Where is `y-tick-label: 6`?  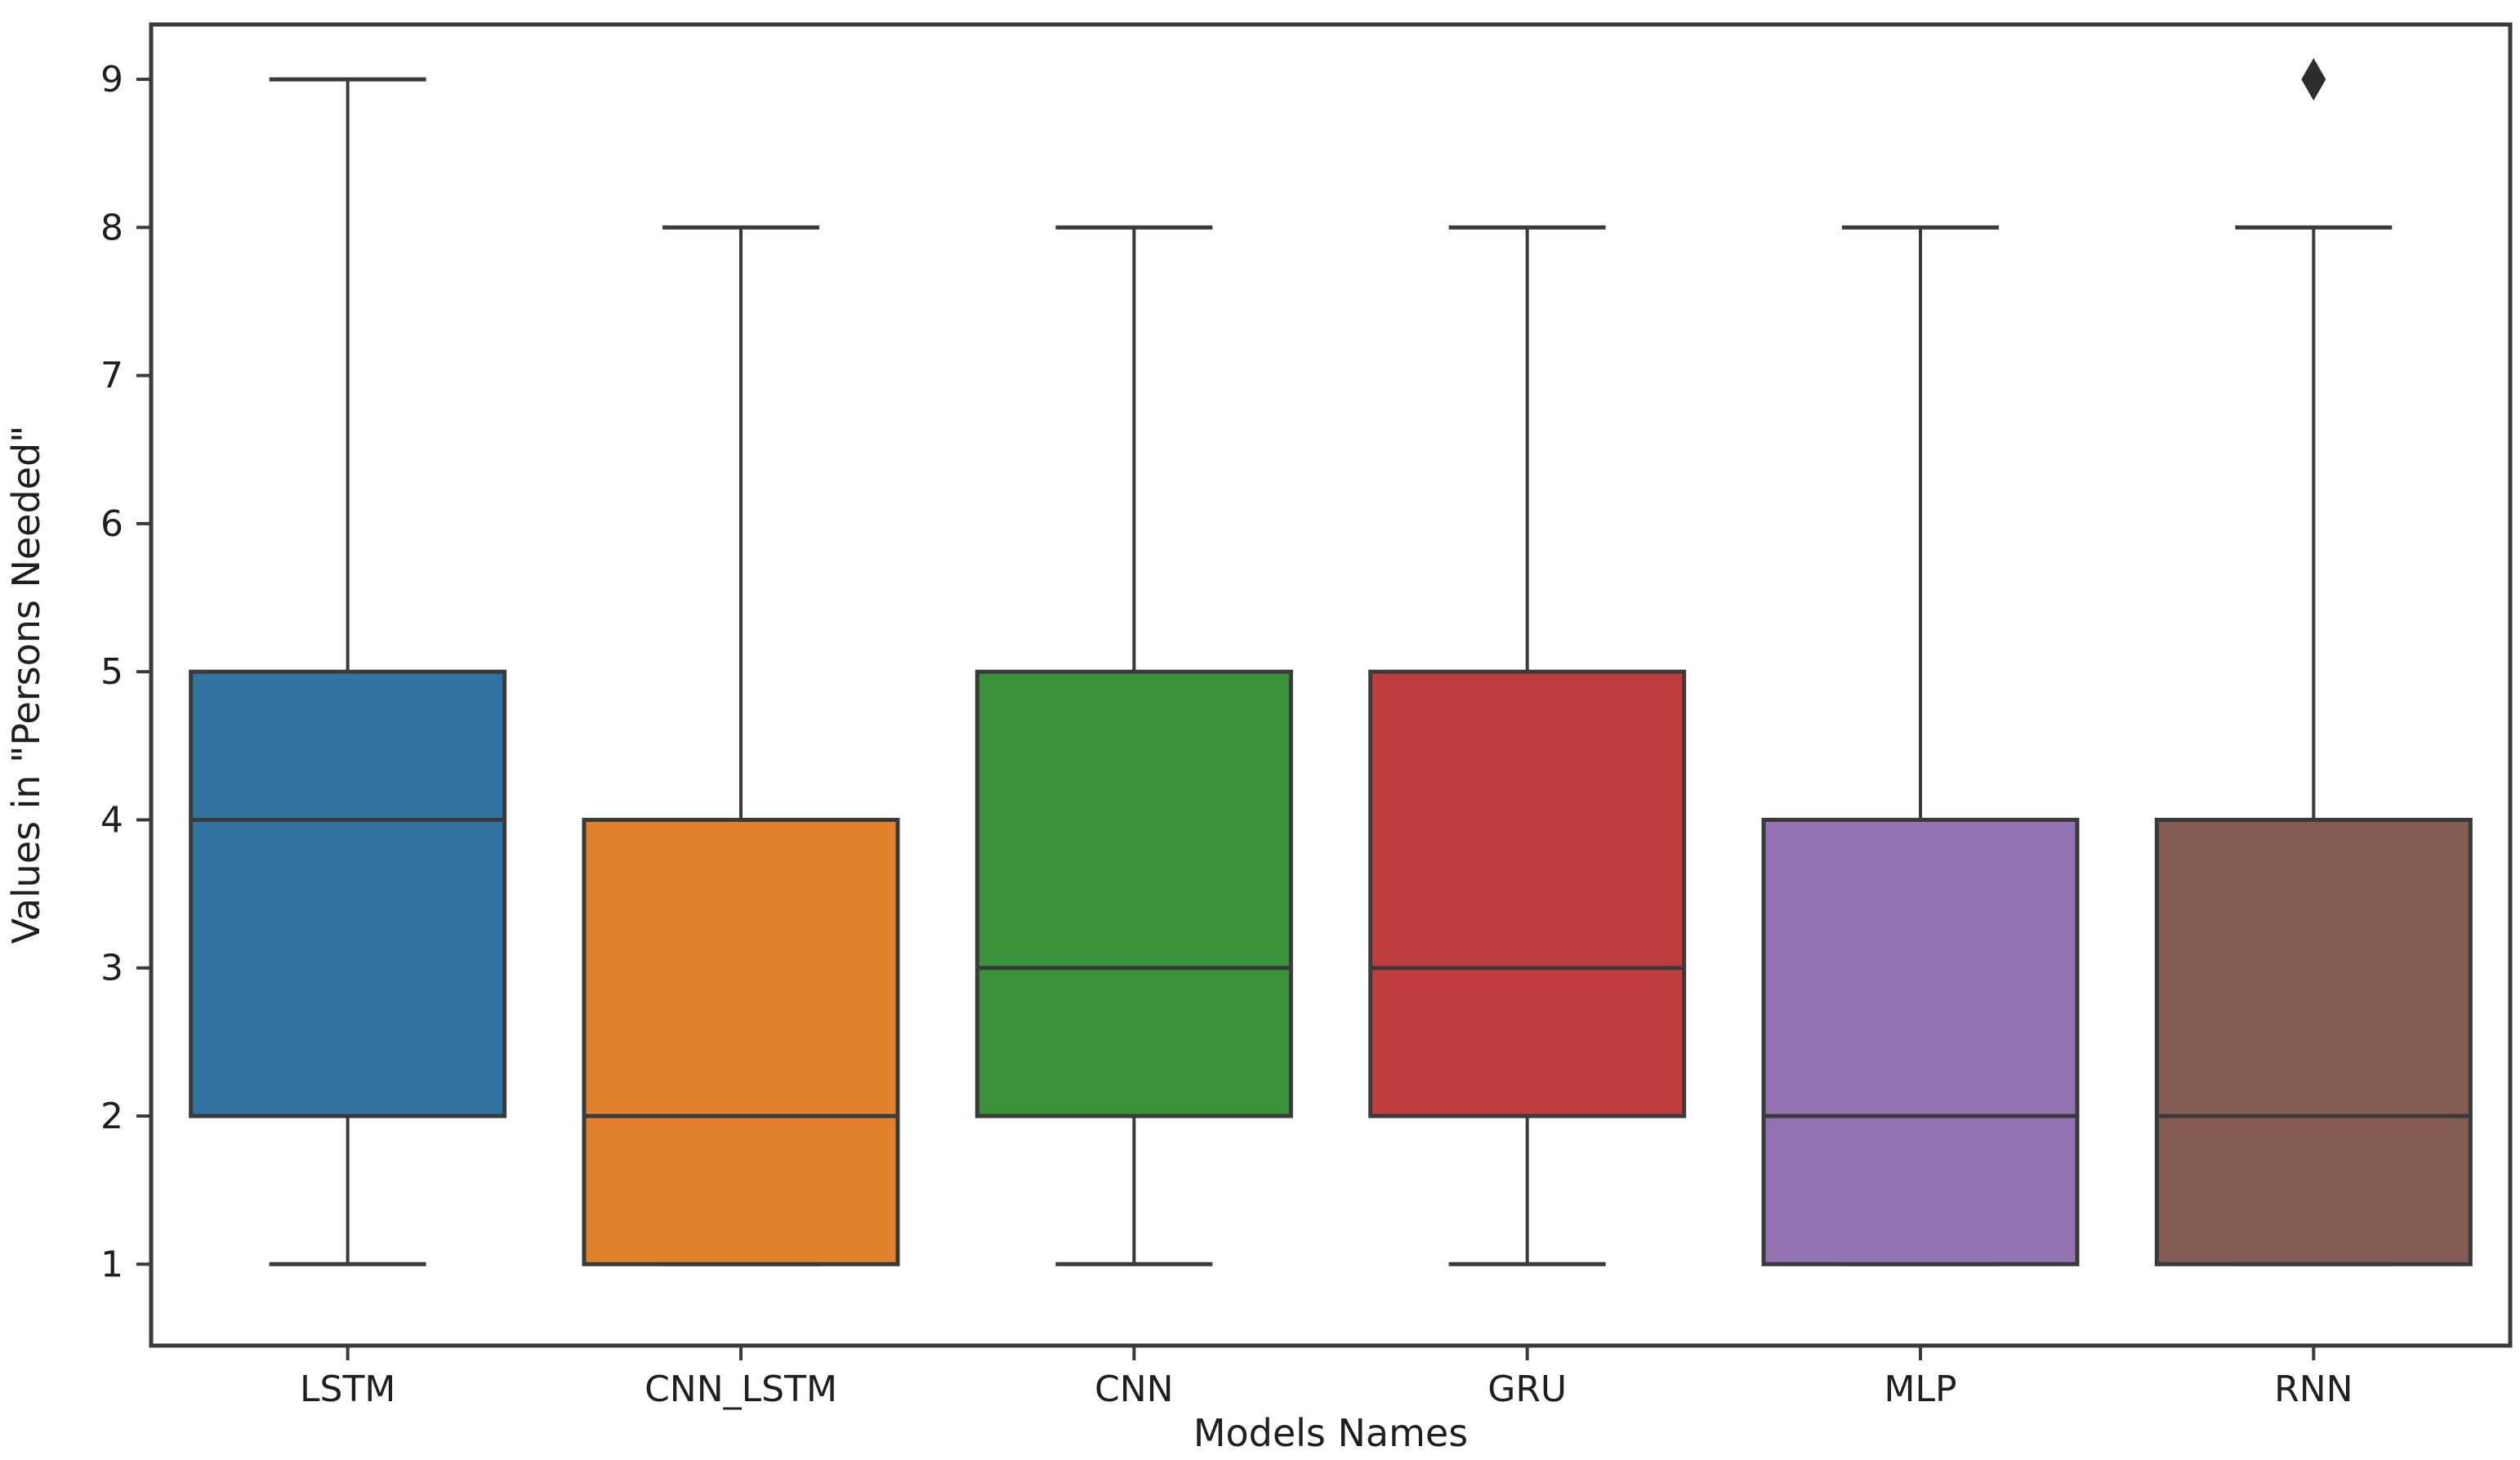 y-tick-label: 6 is located at coordinates (112, 524).